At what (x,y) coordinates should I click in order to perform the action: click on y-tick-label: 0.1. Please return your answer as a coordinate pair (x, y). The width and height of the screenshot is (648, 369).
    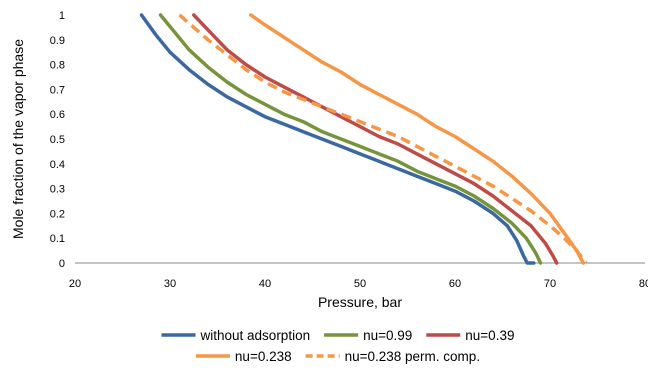
    Looking at the image, I should click on (57, 239).